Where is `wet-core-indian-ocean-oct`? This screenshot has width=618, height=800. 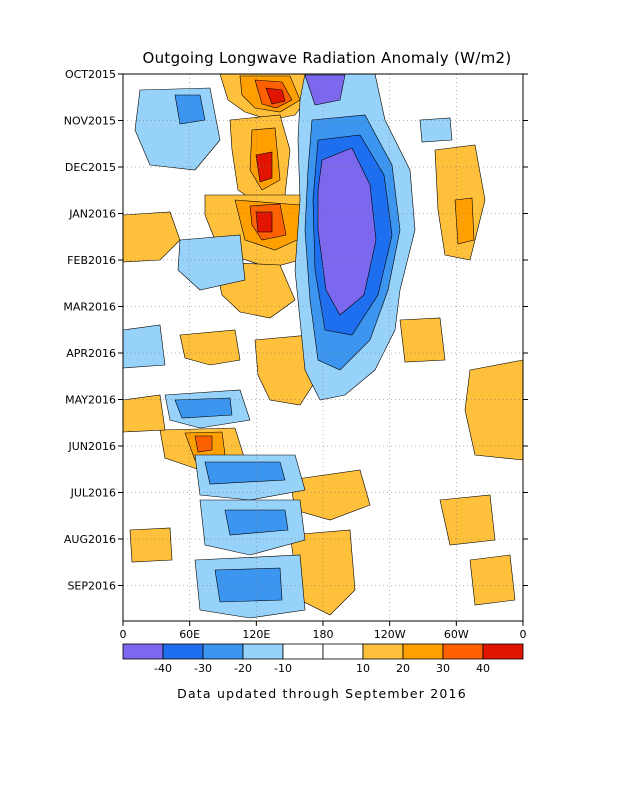
wet-core-indian-ocean-oct is located at coordinates (190, 109).